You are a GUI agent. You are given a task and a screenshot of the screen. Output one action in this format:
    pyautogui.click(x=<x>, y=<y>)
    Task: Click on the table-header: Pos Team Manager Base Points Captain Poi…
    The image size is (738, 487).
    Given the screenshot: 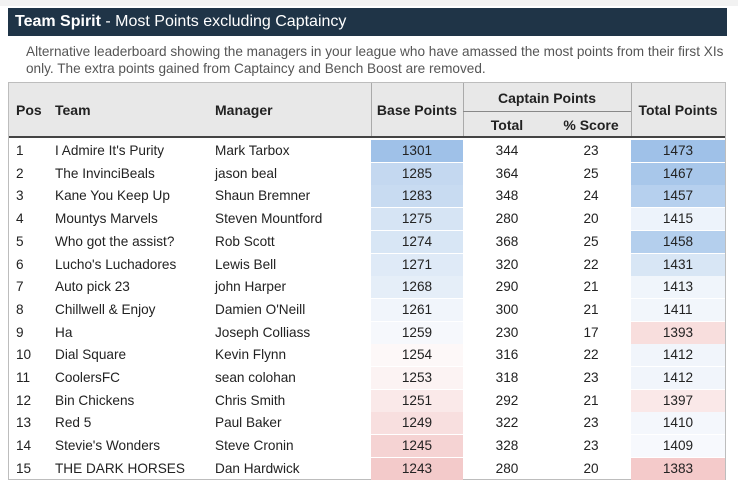 What is the action you would take?
    pyautogui.click(x=367, y=110)
    